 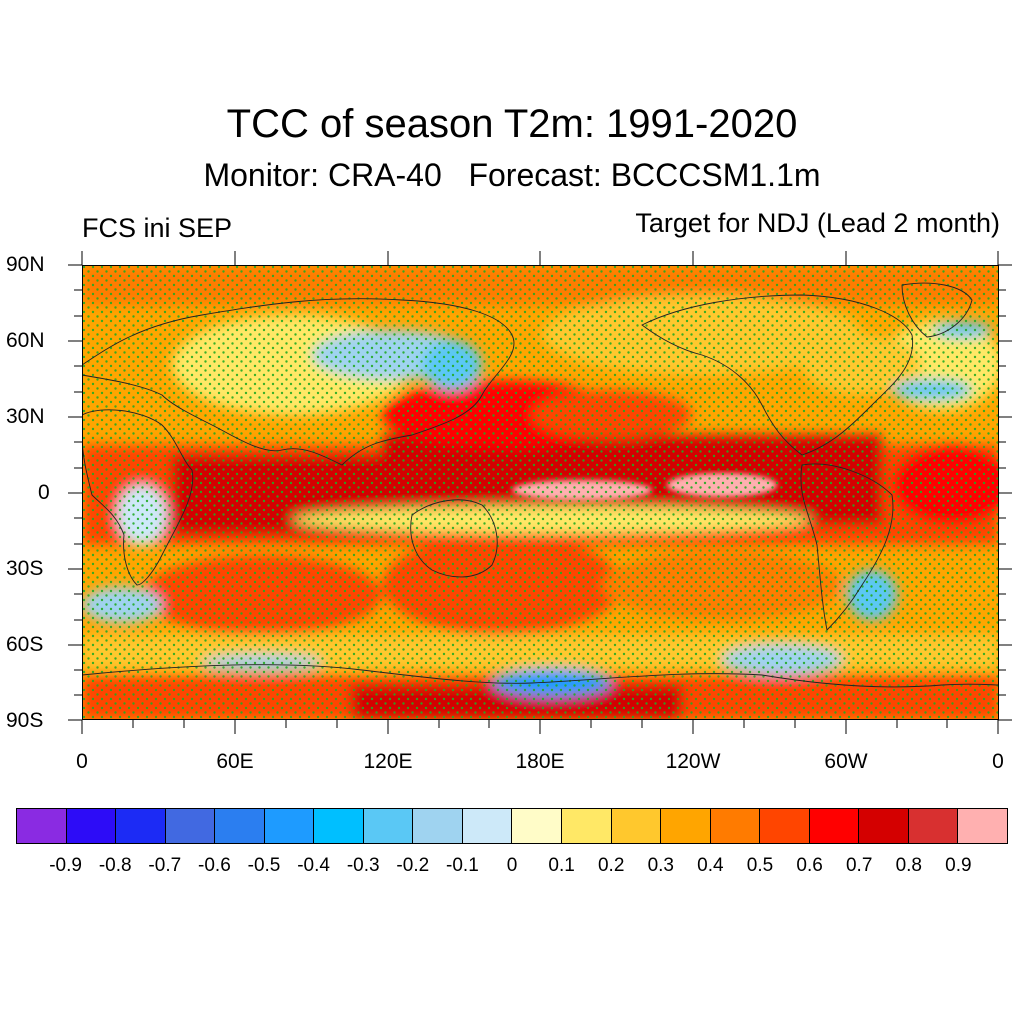 I want to click on colorbar-label: 0.1, so click(x=561, y=865).